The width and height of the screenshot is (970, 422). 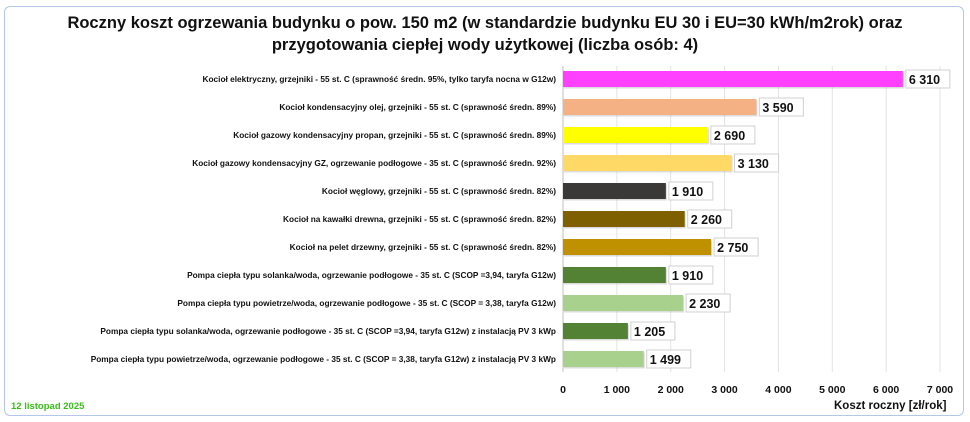 I want to click on x-tick-label: 6 000, so click(x=886, y=390).